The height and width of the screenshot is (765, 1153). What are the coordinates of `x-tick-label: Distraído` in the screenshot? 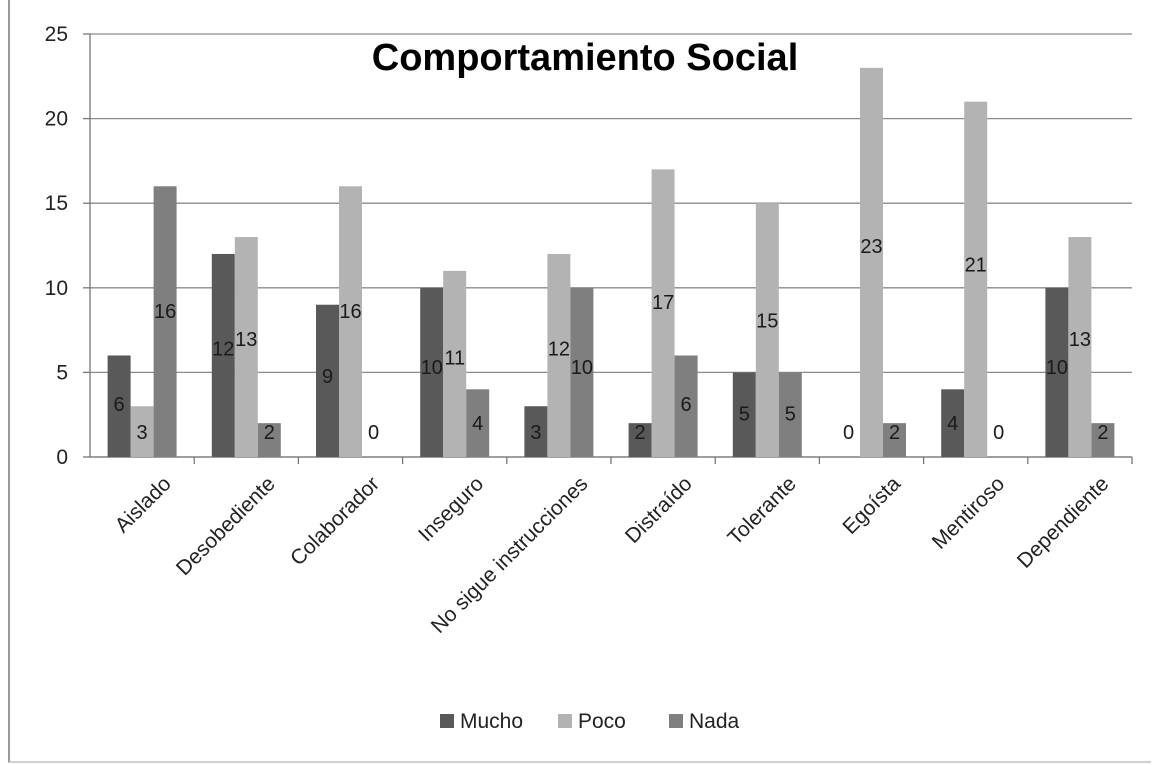 It's located at (659, 510).